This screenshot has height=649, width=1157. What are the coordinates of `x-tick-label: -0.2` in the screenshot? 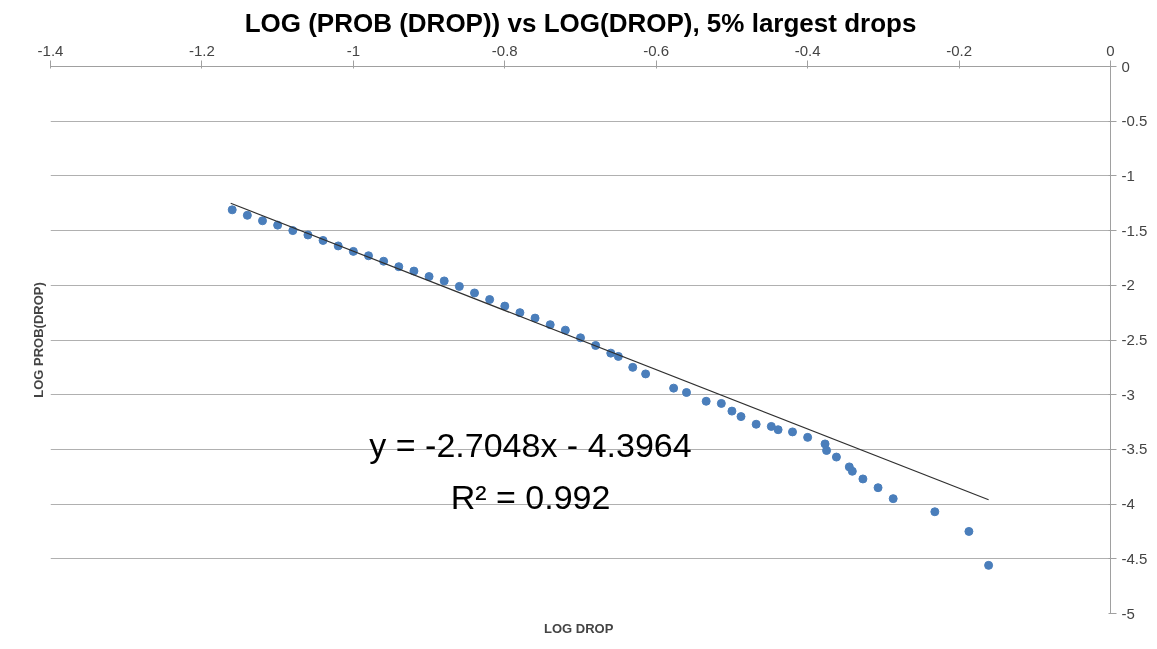 It's located at (959, 50).